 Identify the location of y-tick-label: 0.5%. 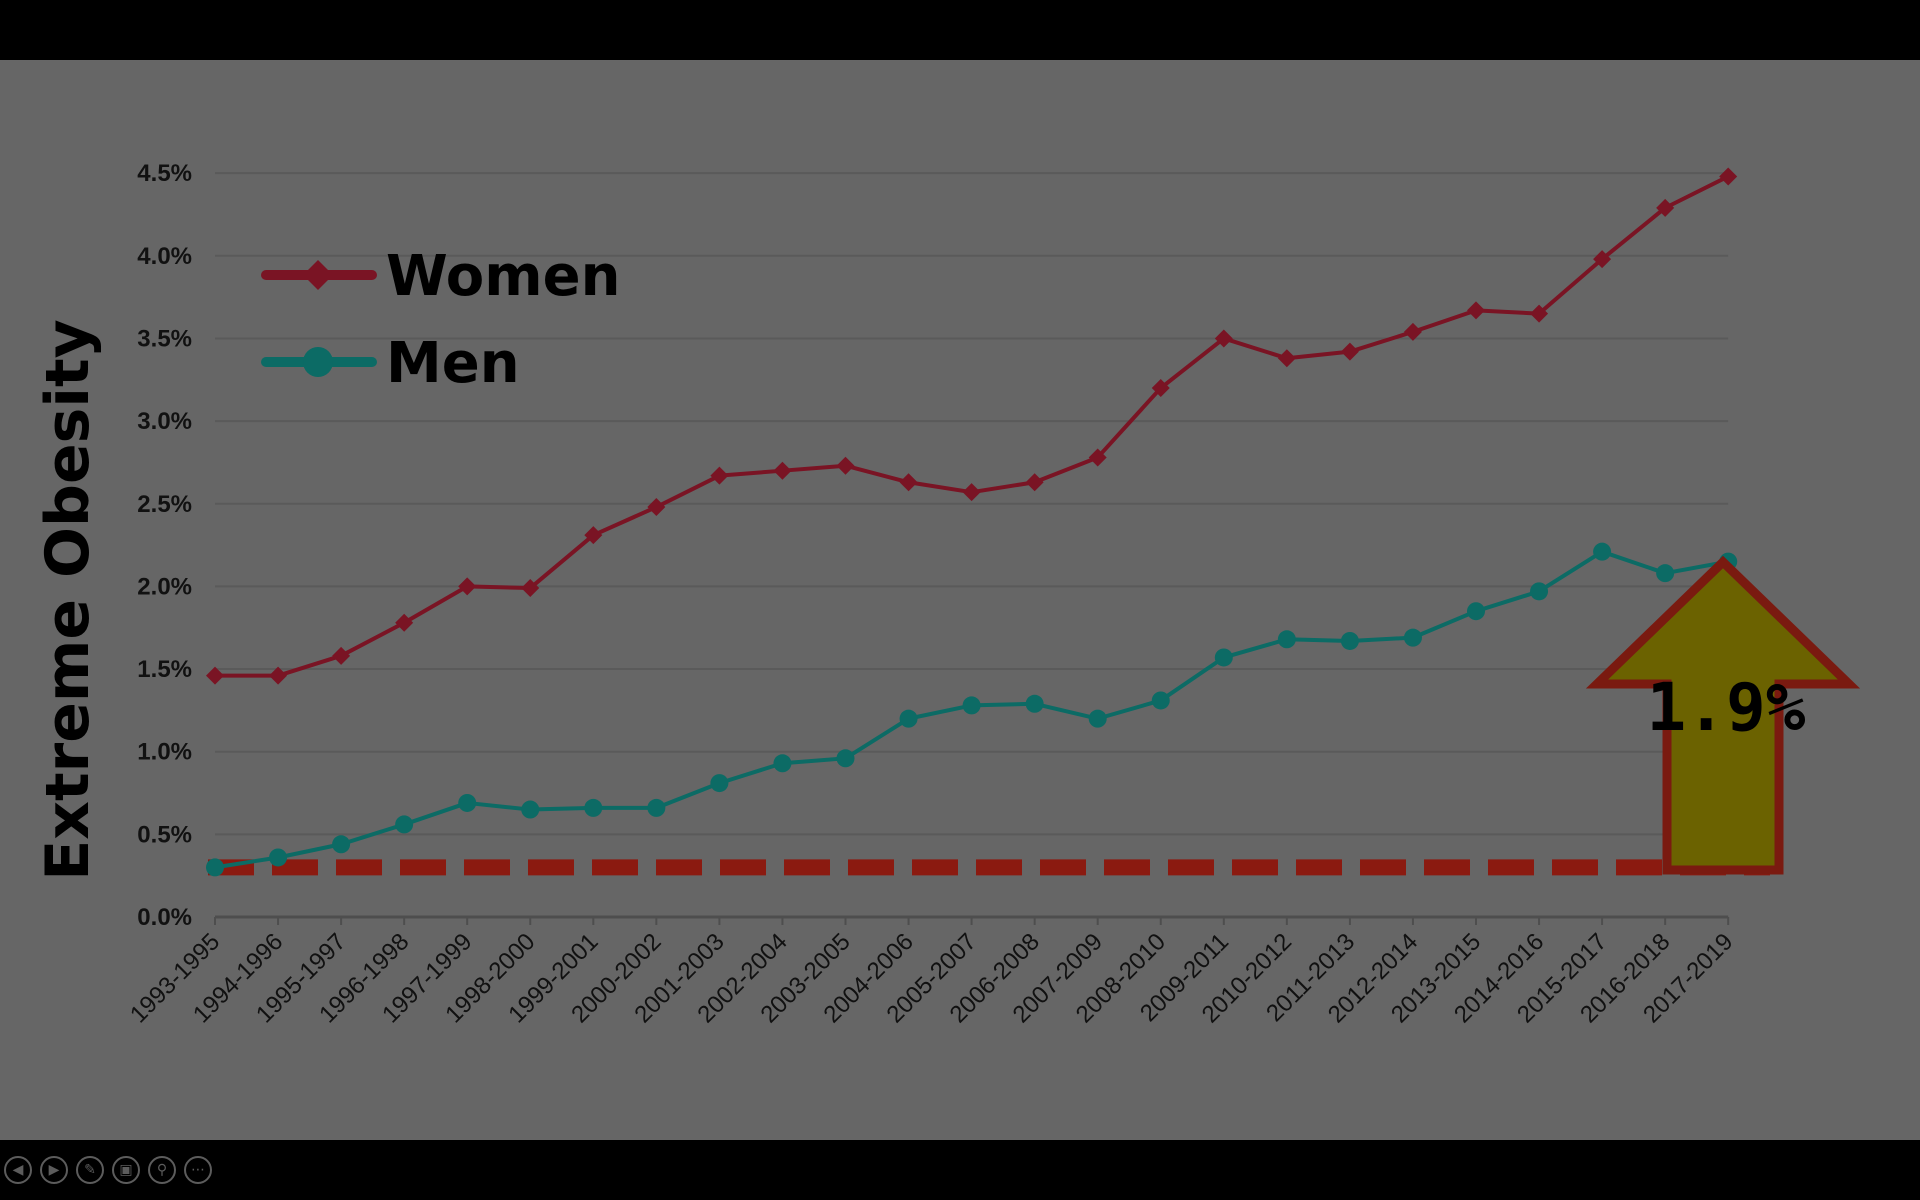
(164, 834).